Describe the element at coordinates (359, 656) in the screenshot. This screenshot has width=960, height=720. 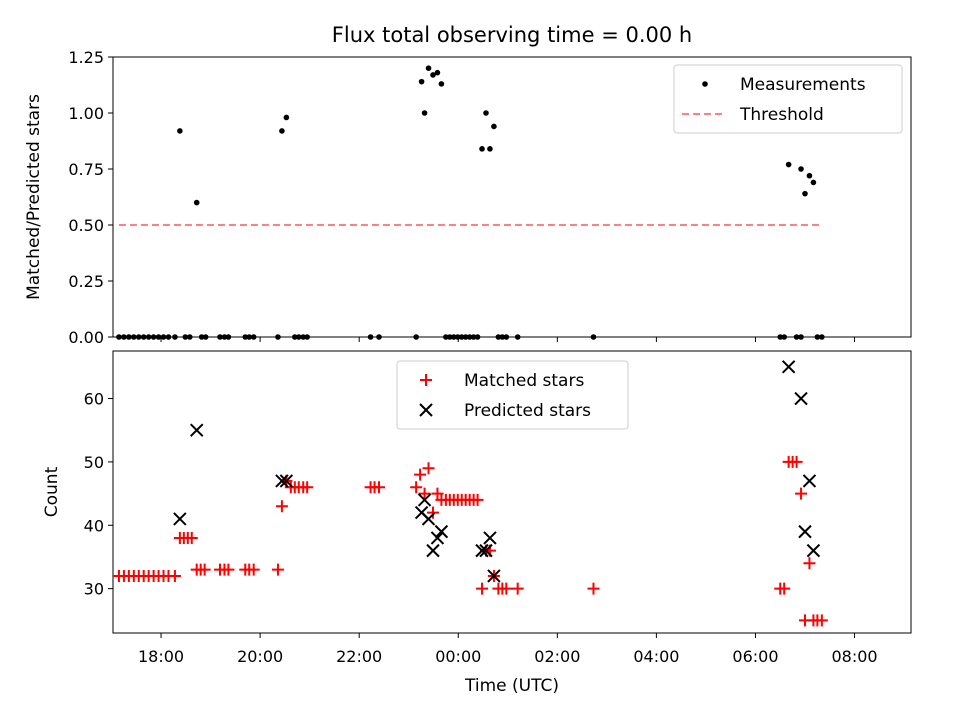
I see `x-tick-label: 22:00` at that location.